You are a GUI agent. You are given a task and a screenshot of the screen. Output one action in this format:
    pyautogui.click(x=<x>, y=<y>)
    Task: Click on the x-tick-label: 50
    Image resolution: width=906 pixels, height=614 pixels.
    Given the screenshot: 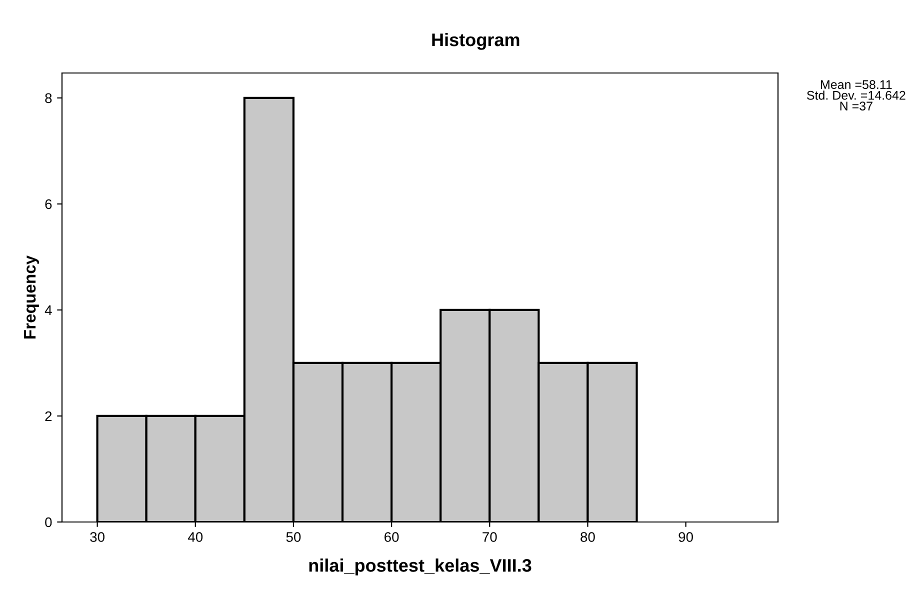 What is the action you would take?
    pyautogui.click(x=293, y=537)
    